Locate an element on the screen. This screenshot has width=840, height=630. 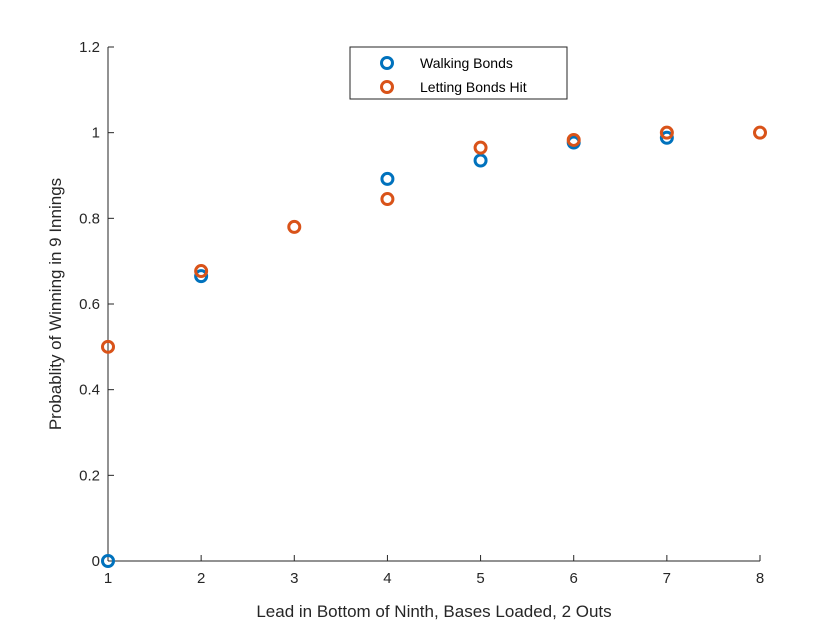
y-ticks: 0 0.2 0.4 0.6 0.8 1 1.2 is located at coordinates (96, 304).